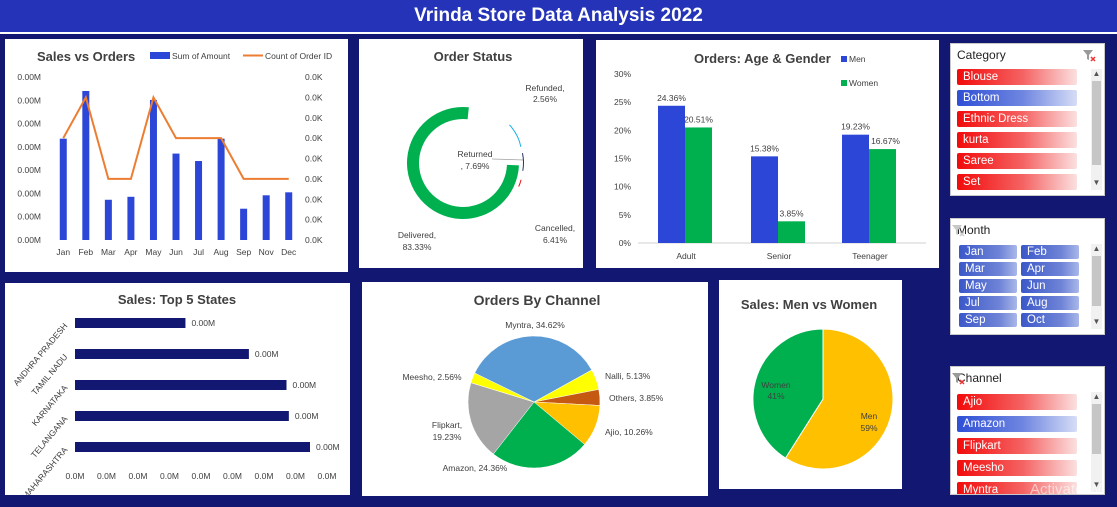 This screenshot has height=507, width=1117. I want to click on category-item-saree: Saree, so click(1017, 161).